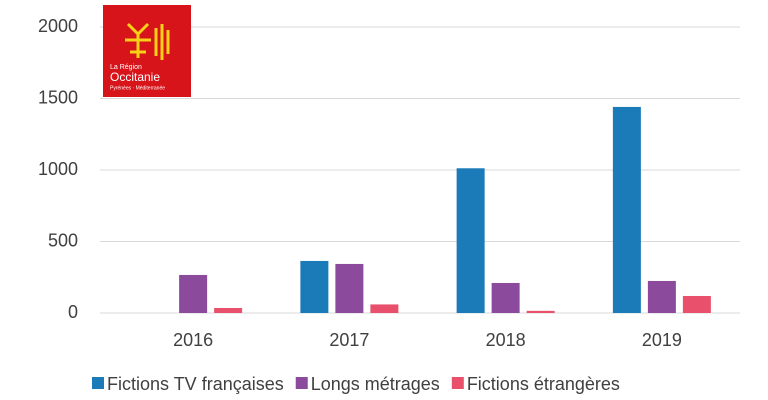 The height and width of the screenshot is (400, 768). Describe the element at coordinates (662, 340) in the screenshot. I see `x-tick-label: 2019` at that location.